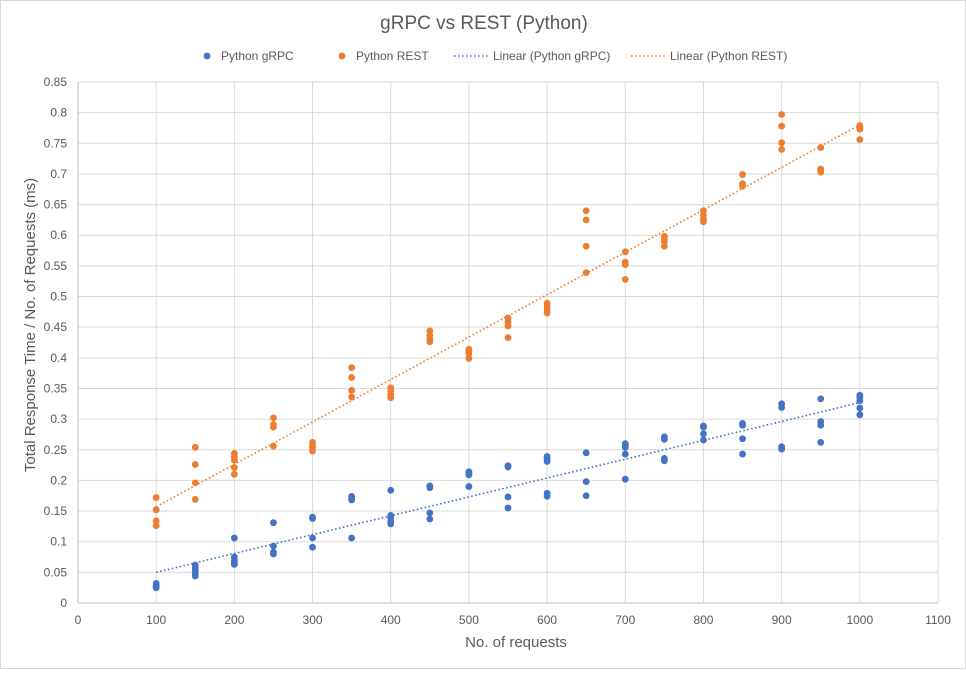 The height and width of the screenshot is (673, 966). Describe the element at coordinates (484, 23) in the screenshot. I see `chart-title: gRPC vs REST (Python)` at that location.